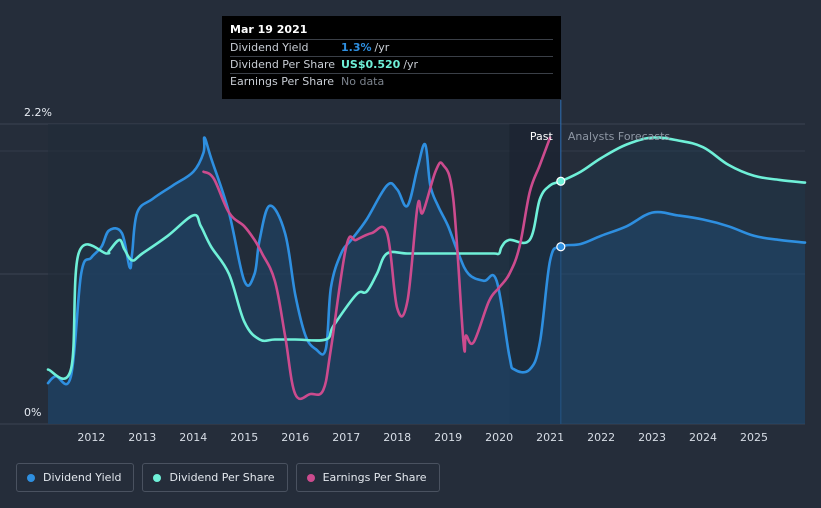 Image resolution: width=821 pixels, height=508 pixels. What do you see at coordinates (193, 437) in the screenshot?
I see `x-tick-label: 2014` at bounding box center [193, 437].